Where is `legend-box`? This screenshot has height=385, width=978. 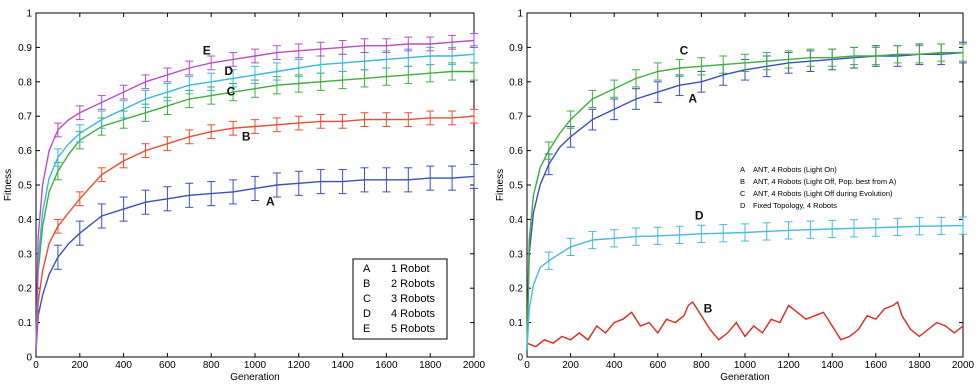 legend-box is located at coordinates (400, 299).